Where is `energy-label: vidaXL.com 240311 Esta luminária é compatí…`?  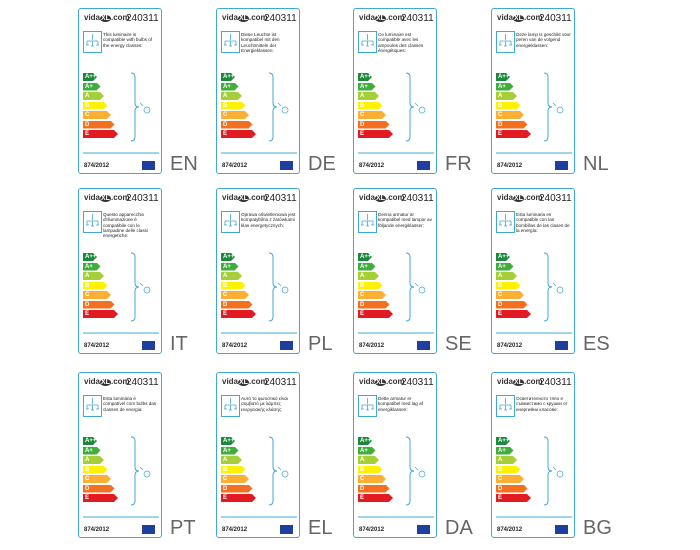 energy-label: vidaXL.com 240311 Esta luminária é compatí… is located at coordinates (120, 455).